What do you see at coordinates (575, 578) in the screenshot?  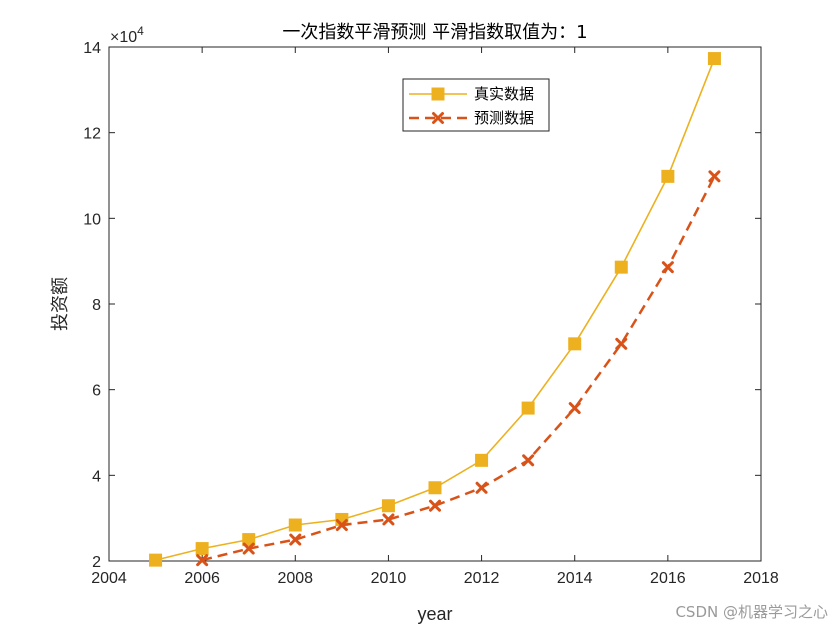 I see `x-tick-label: 2014` at bounding box center [575, 578].